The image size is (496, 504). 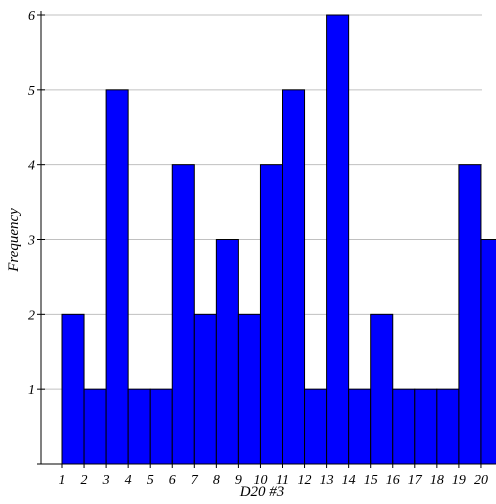 What do you see at coordinates (31, 390) in the screenshot?
I see `y-tick-label-1: 1` at bounding box center [31, 390].